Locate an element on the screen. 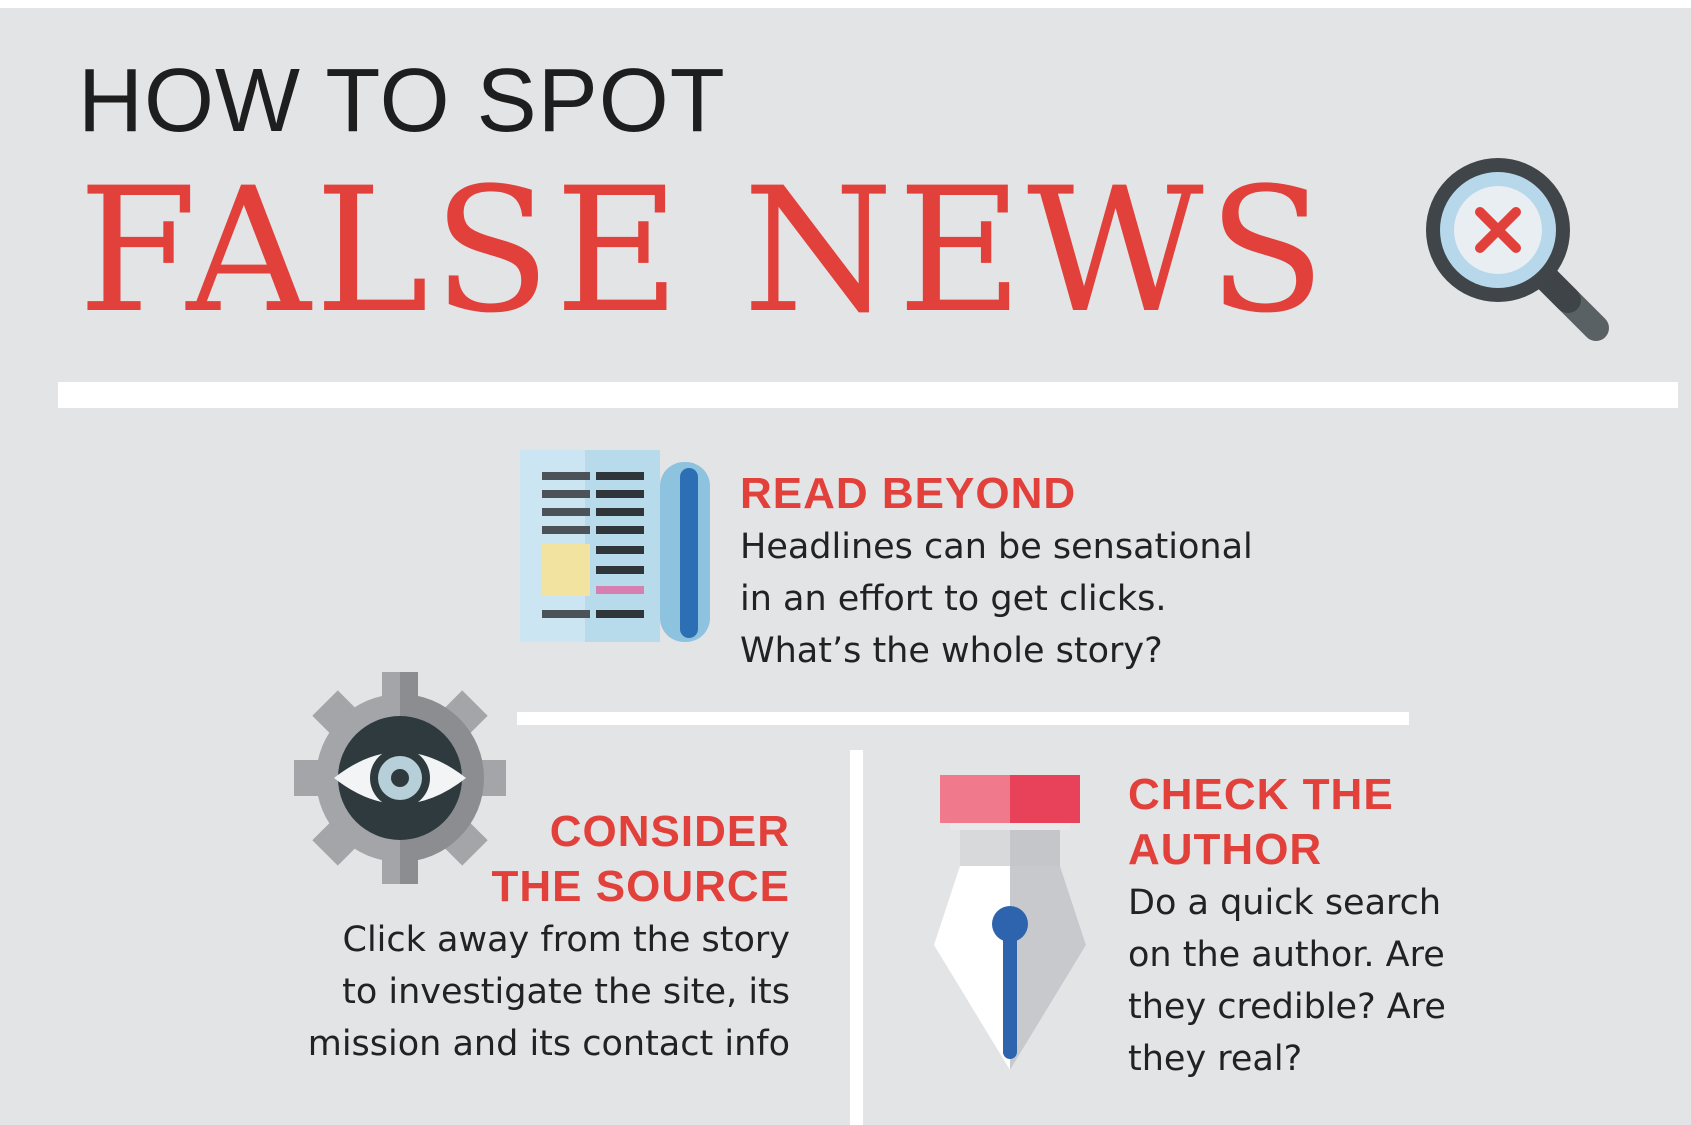 The width and height of the screenshot is (1691, 1125). check-author-body-line: they credible? Are is located at coordinates (1287, 1007).